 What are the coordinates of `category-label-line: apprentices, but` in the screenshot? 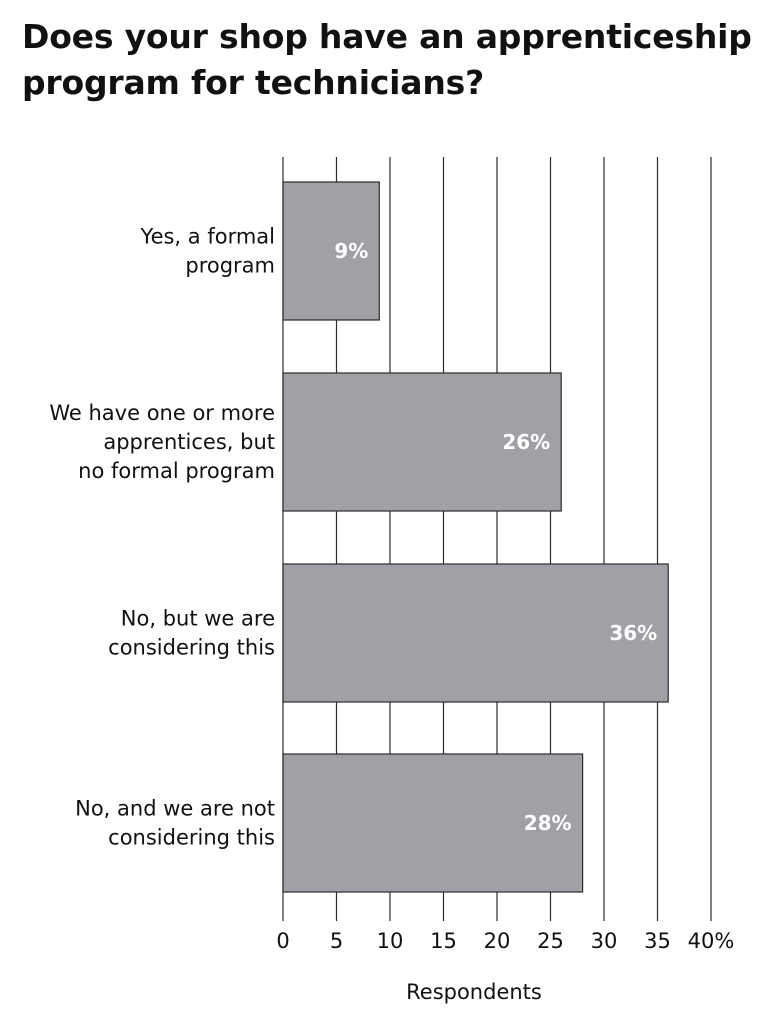 It's located at (189, 442).